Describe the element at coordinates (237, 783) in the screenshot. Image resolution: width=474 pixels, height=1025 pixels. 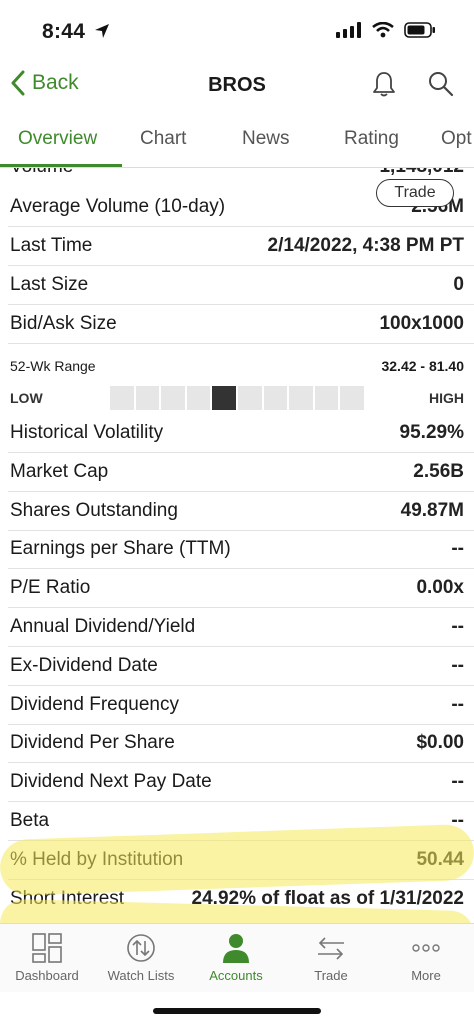
I see `detail-row-dividend-next-pay-date: Dividend Next Pay Date --` at that location.